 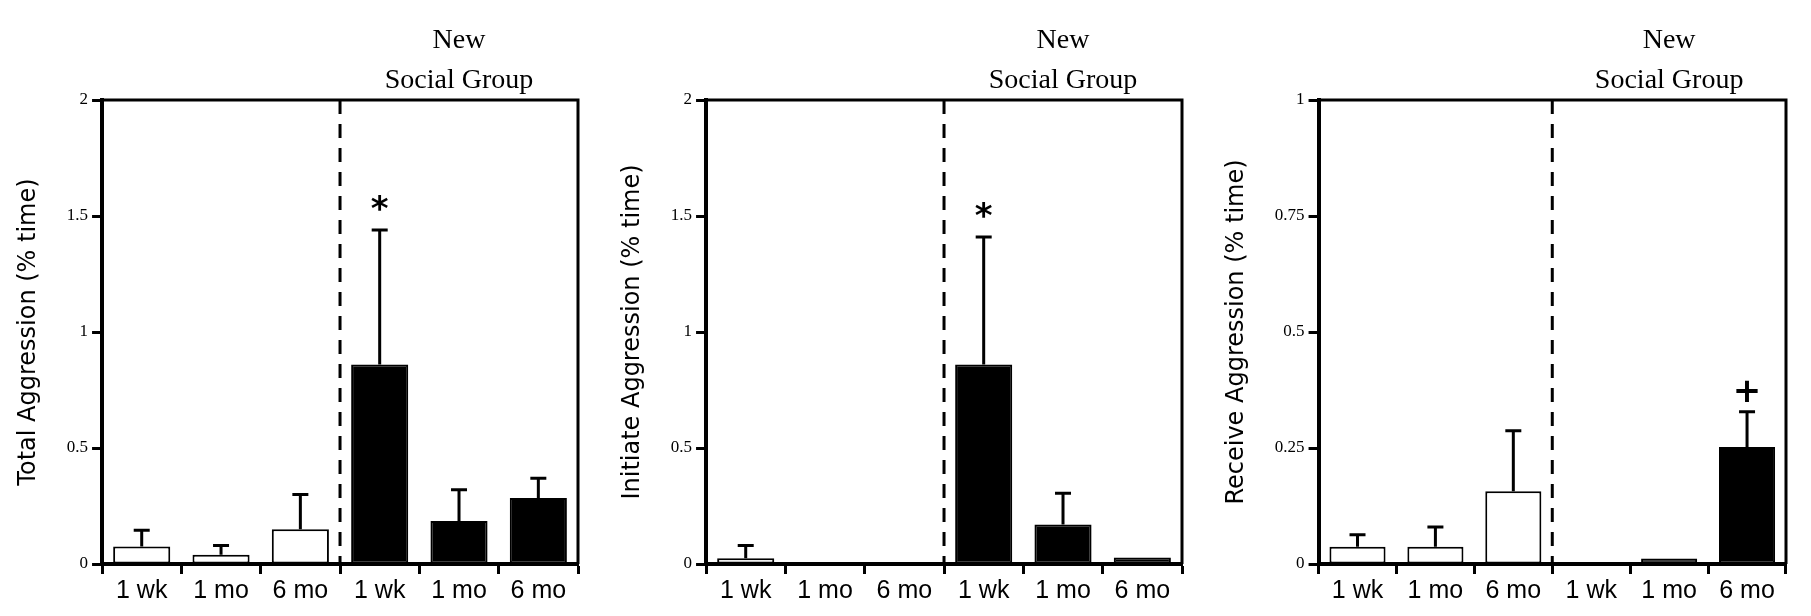 What do you see at coordinates (1234, 332) in the screenshot?
I see `y-axis-title: Receive Aggression (% time)` at bounding box center [1234, 332].